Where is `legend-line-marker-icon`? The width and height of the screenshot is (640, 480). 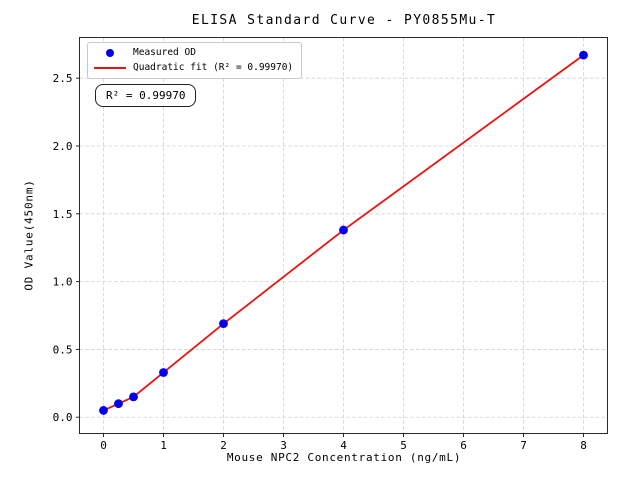
legend-line-marker-icon is located at coordinates (110, 68).